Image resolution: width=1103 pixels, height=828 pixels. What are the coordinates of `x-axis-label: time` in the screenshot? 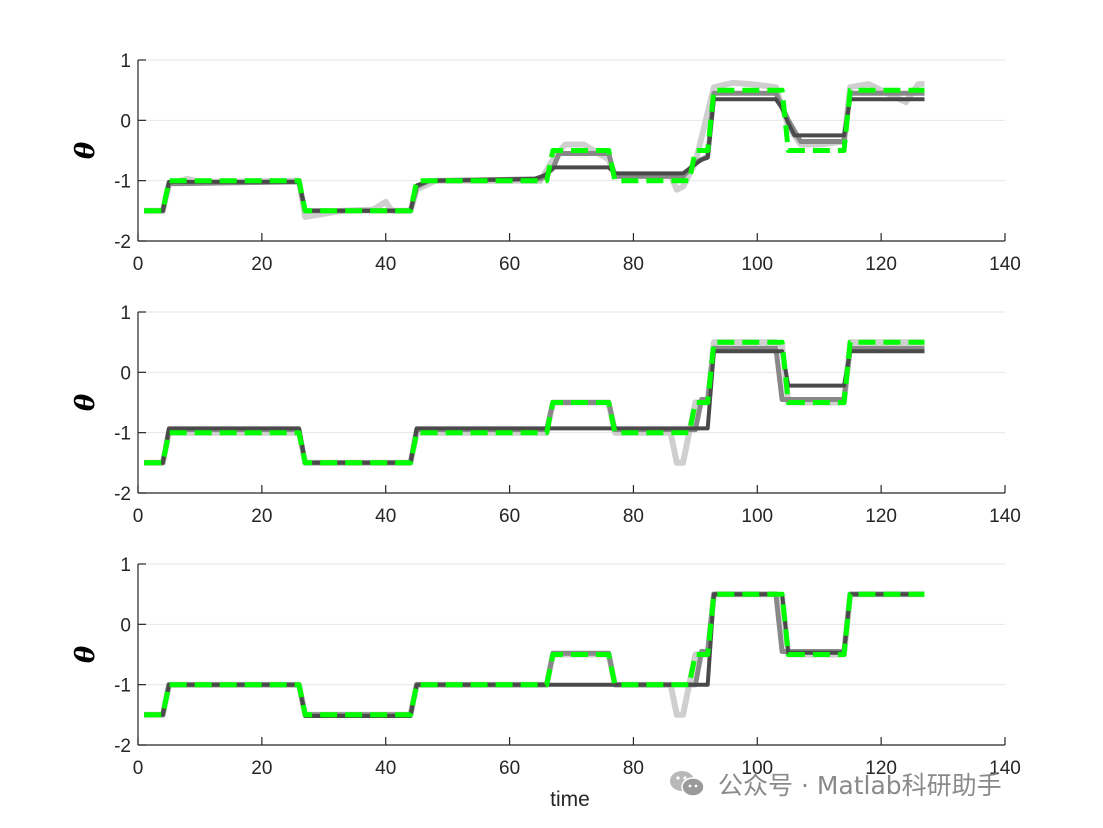 It's located at (570, 799).